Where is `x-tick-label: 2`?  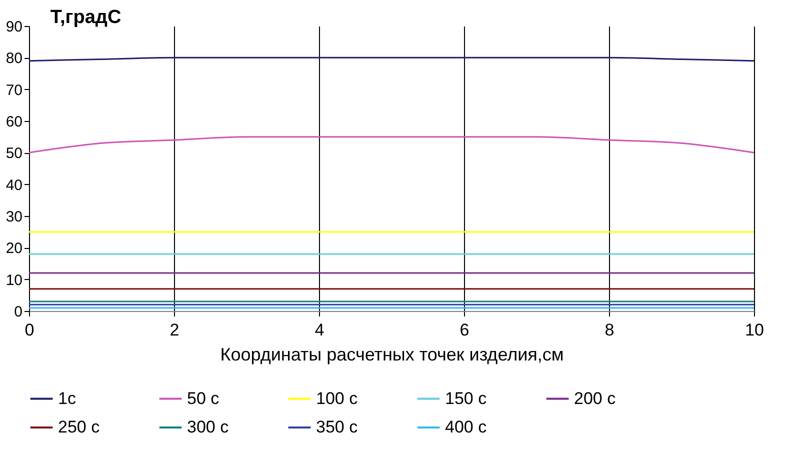 x-tick-label: 2 is located at coordinates (175, 330).